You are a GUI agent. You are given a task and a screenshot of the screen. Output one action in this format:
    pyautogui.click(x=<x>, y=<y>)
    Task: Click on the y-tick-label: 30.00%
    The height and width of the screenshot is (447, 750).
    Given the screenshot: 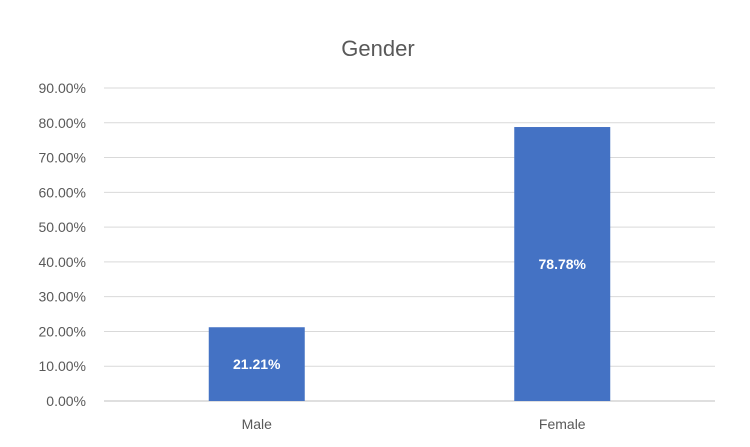 What is the action you would take?
    pyautogui.click(x=62, y=297)
    